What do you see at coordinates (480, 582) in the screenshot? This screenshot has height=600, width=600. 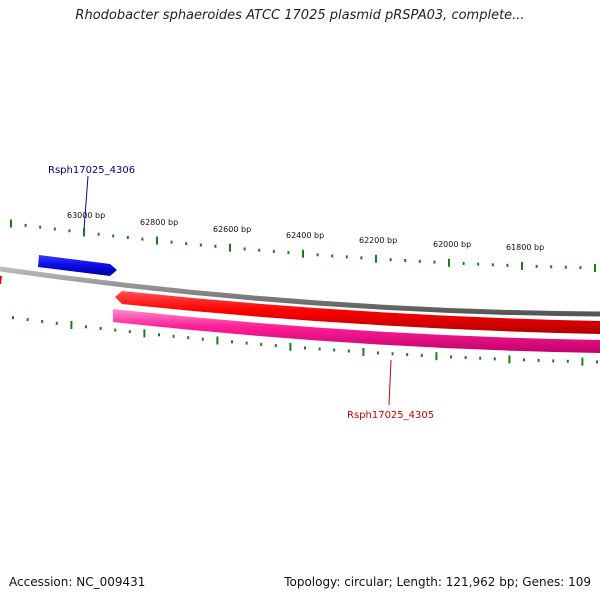 I see `length-value: 121,962 bp` at bounding box center [480, 582].